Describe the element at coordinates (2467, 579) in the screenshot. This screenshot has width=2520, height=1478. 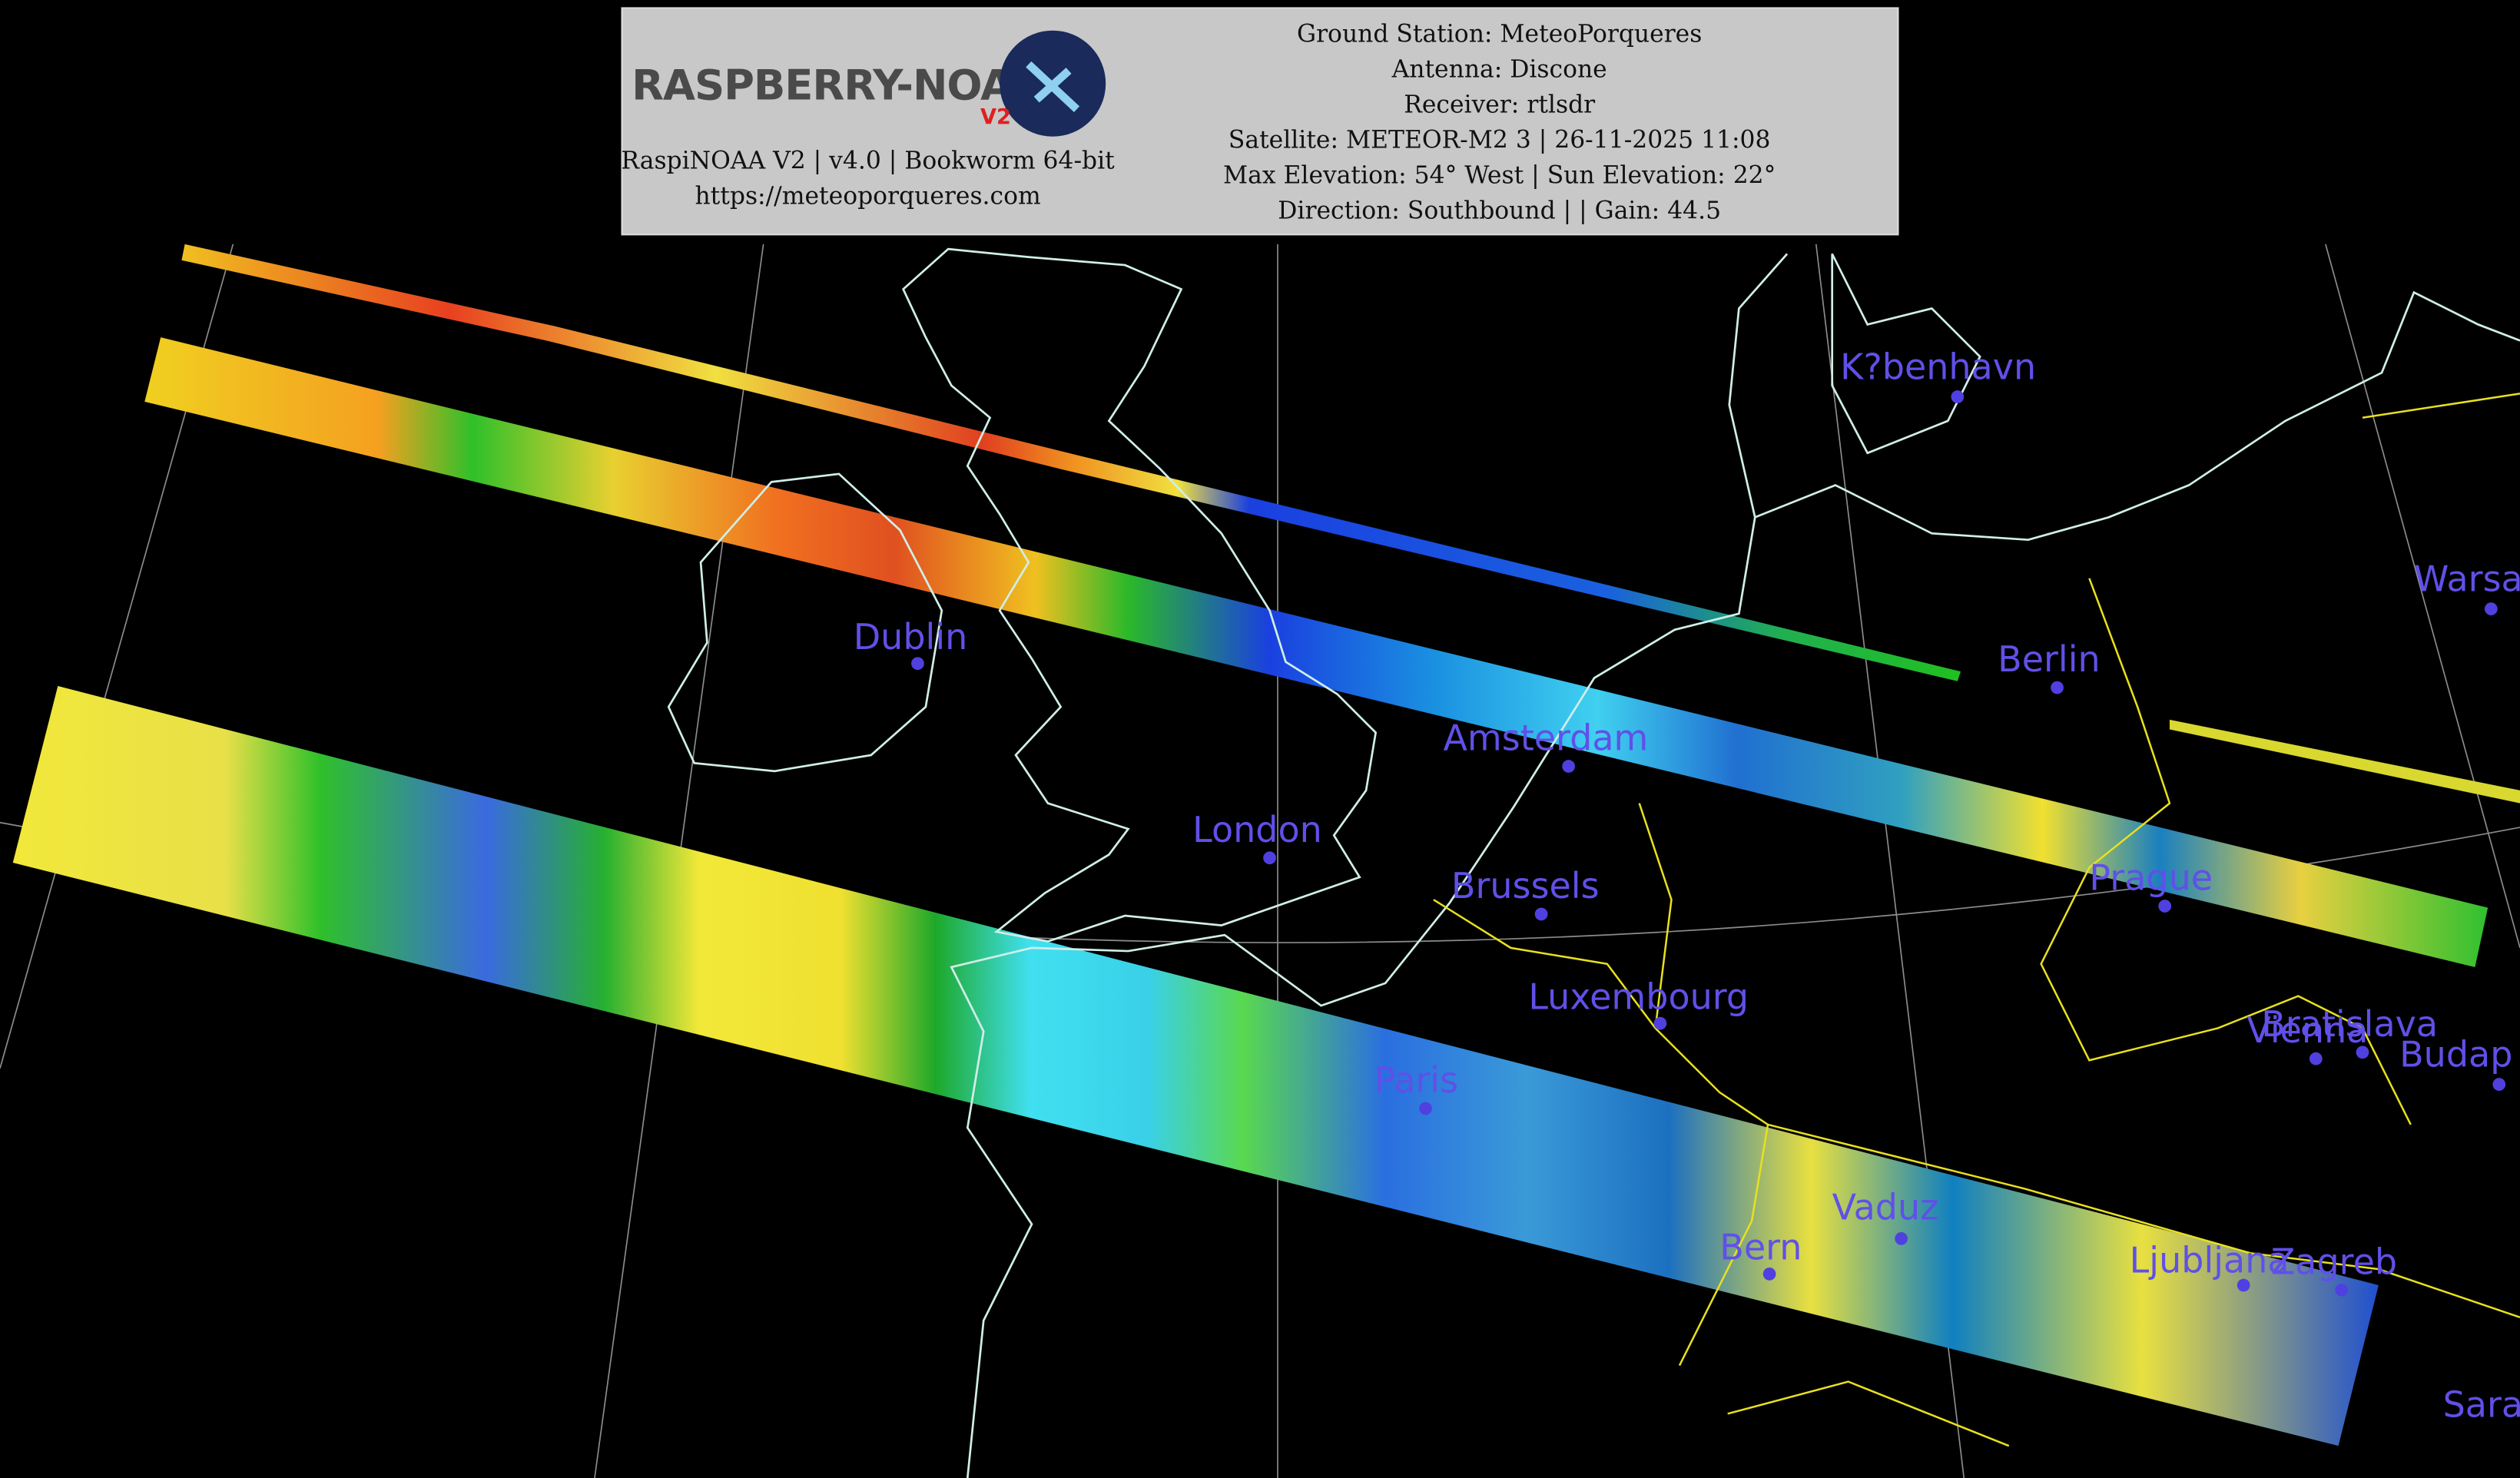
I see `city-label: Warsa` at that location.